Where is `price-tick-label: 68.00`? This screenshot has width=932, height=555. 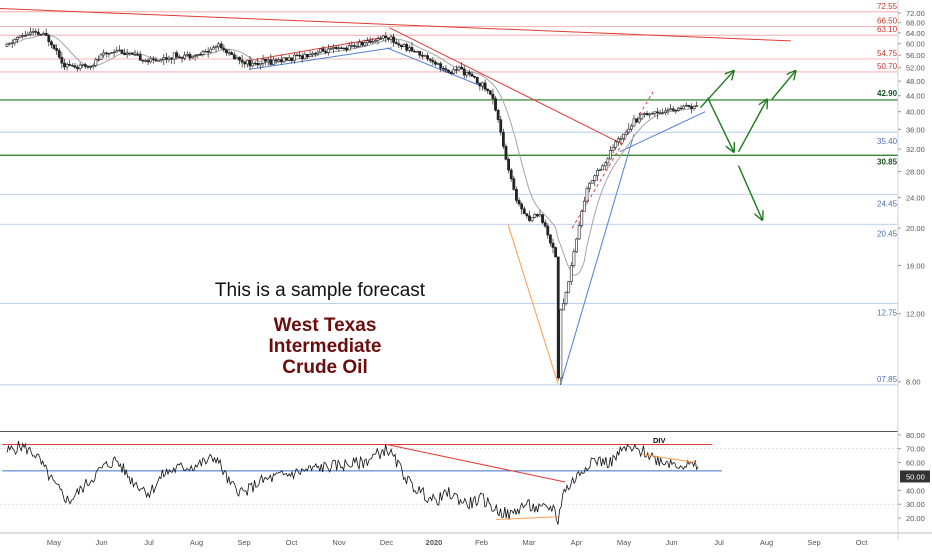 price-tick-label: 68.00 is located at coordinates (915, 23).